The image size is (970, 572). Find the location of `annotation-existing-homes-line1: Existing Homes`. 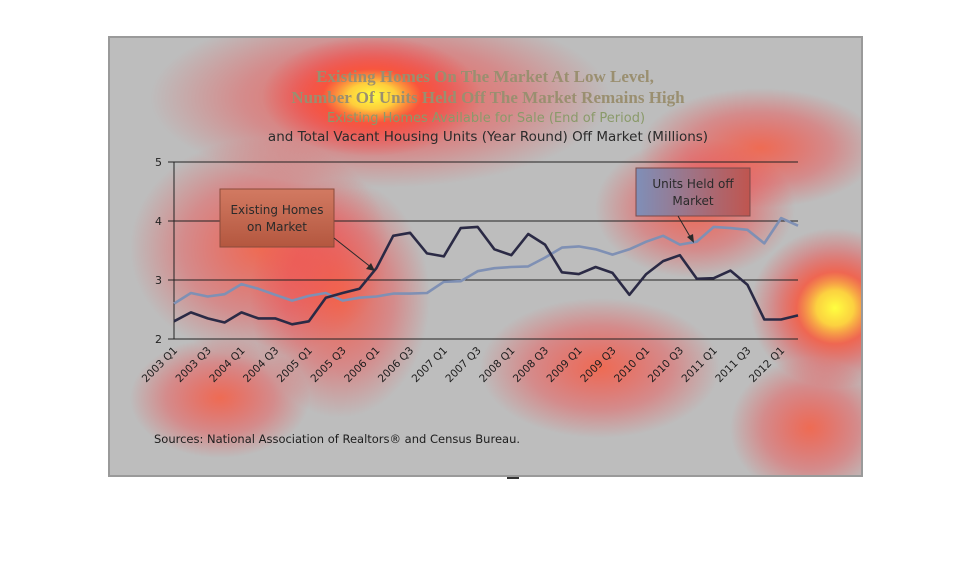

annotation-existing-homes-line1: Existing Homes is located at coordinates (276, 210).